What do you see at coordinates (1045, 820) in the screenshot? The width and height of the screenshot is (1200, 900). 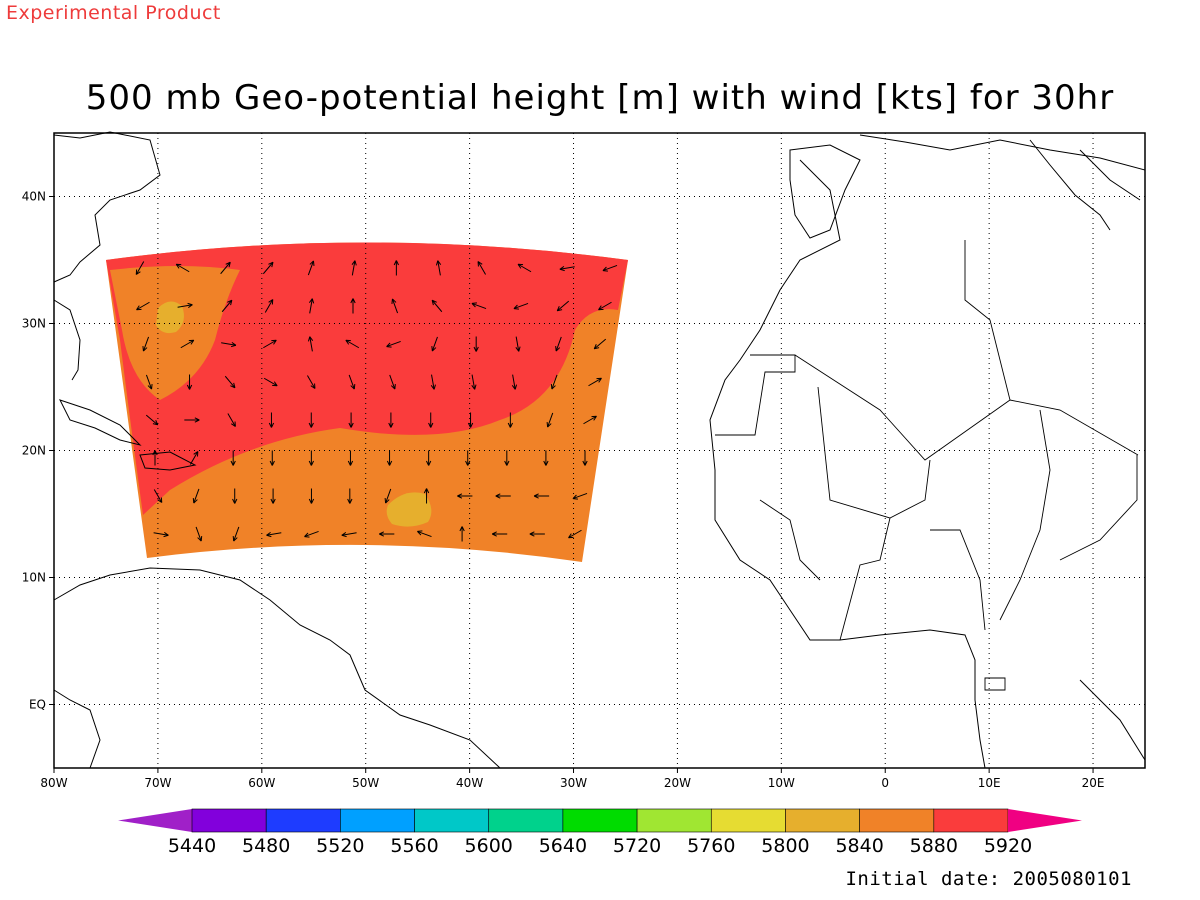 I see `colorbar-high-triangle` at bounding box center [1045, 820].